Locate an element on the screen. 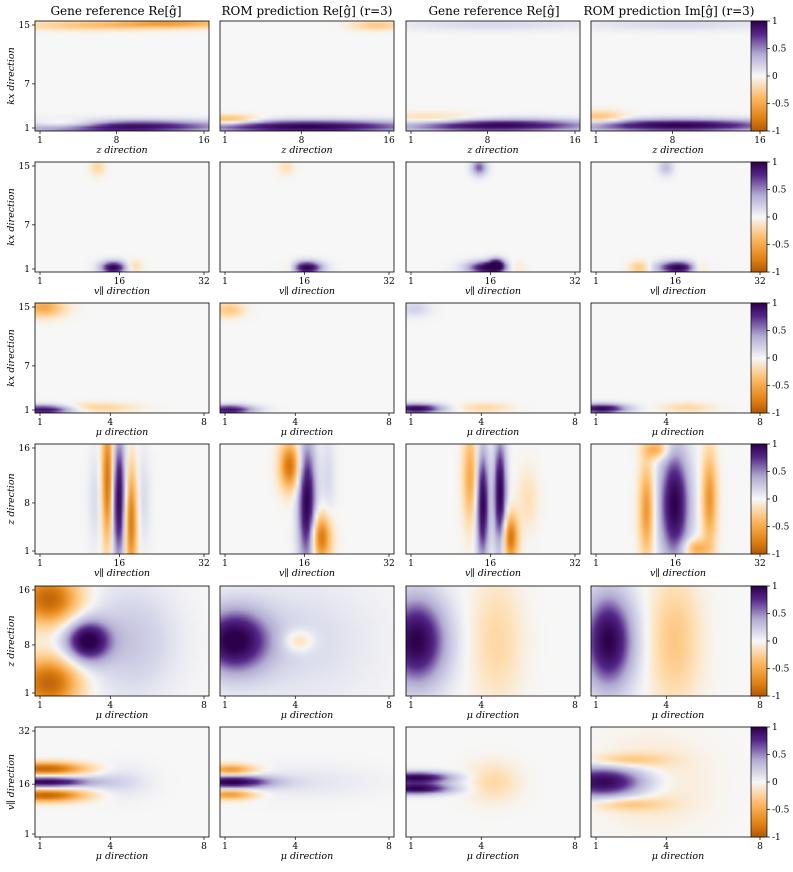  heatmap-panel-r6-c4: 1 4 8 μ direction is located at coordinates (678, 794).